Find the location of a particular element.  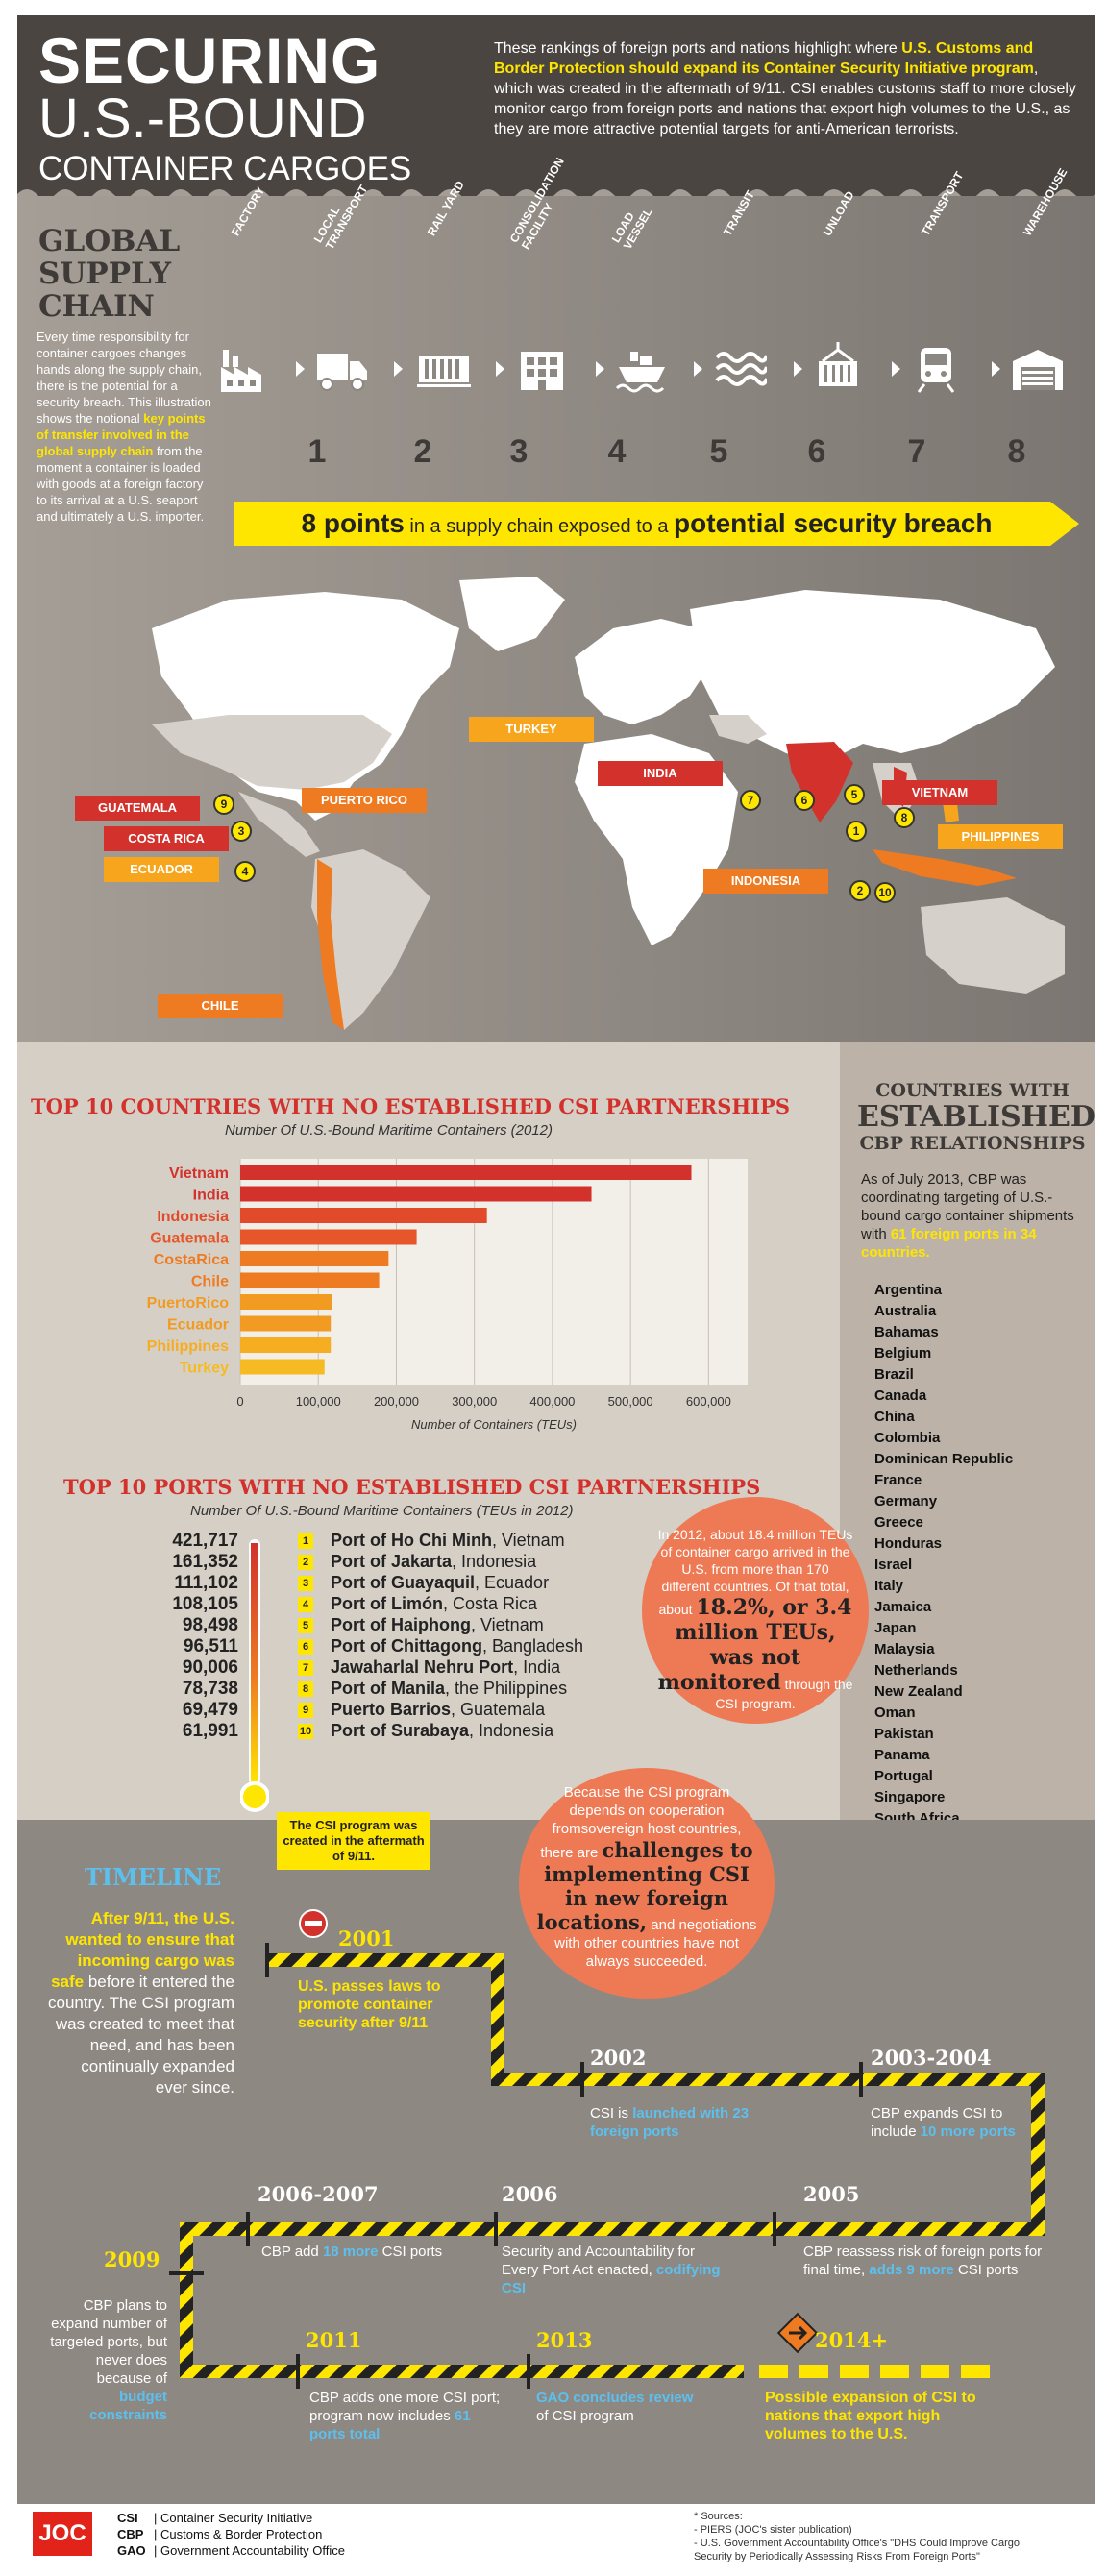

country-list-item: Greece is located at coordinates (899, 1522).